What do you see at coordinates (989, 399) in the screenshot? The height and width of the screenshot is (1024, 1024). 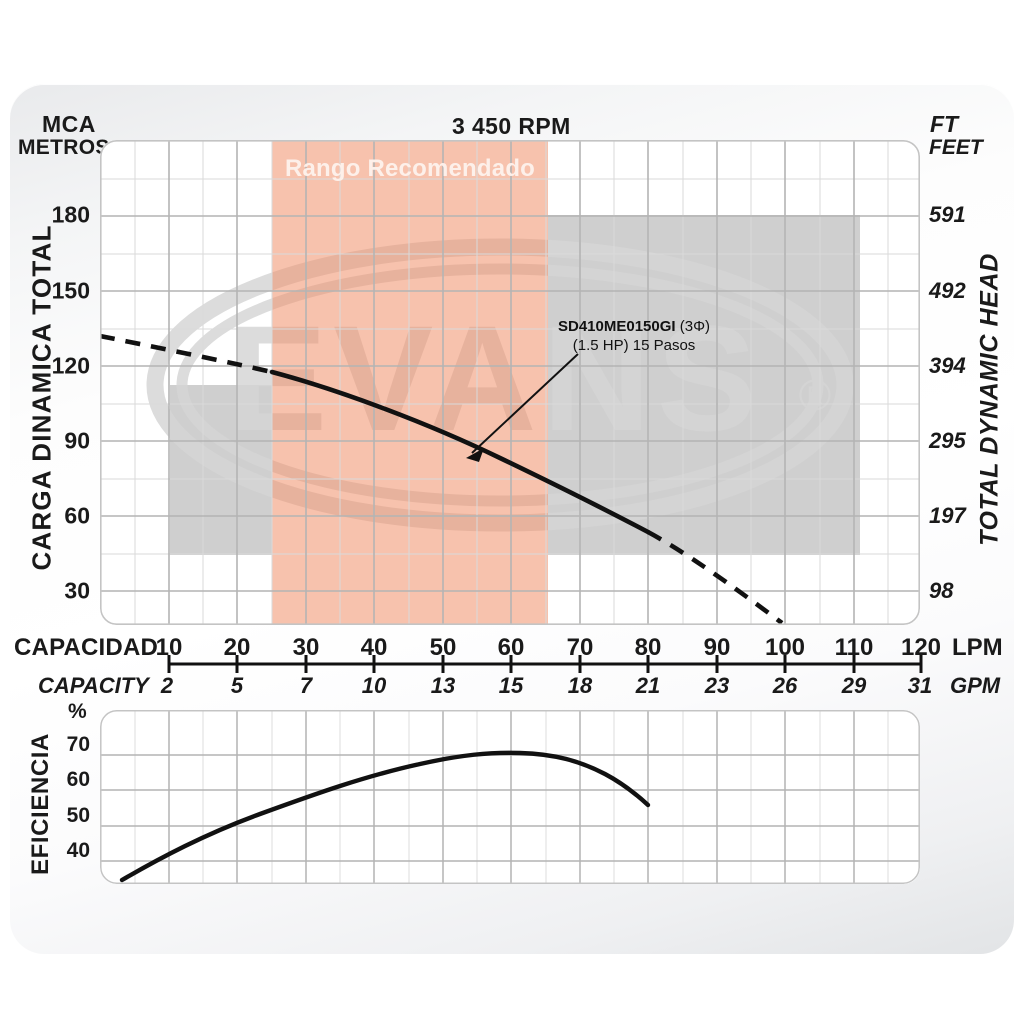 I see `axis-title-total-dynamic-head: TOTAL DYNAMIC HEAD` at bounding box center [989, 399].